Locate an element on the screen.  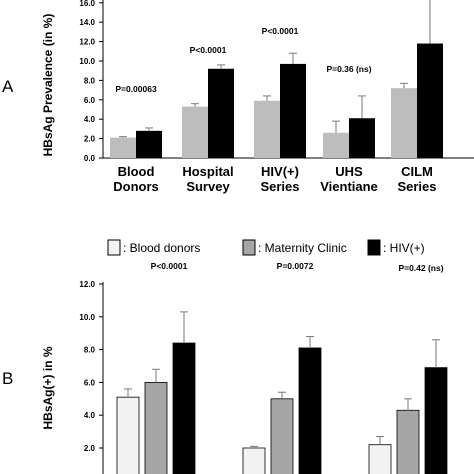
panel-a-y-ticks: 0.0 2.0 4.0 6.0 8.0 10.0 12.0 14.0 16.0 is located at coordinates (91, 81).